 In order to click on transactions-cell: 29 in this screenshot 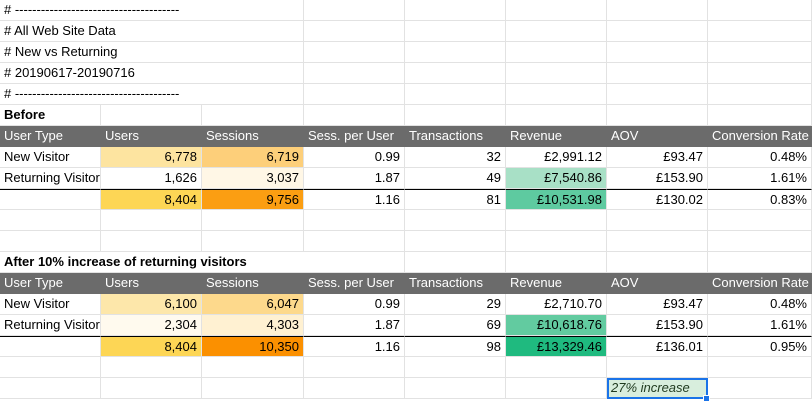, I will do `click(455, 304)`.